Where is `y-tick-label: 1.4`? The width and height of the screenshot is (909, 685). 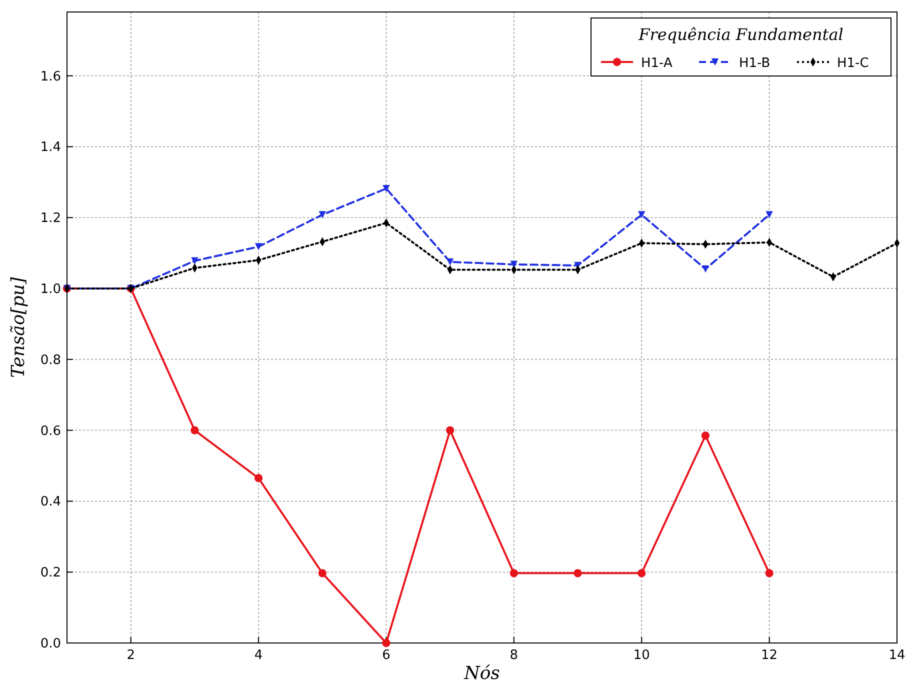 y-tick-label: 1.4 is located at coordinates (50, 148).